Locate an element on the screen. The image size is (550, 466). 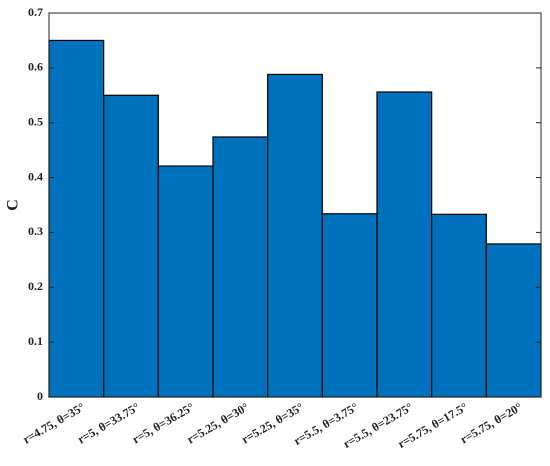
y-axis-label: C is located at coordinates (13, 205).